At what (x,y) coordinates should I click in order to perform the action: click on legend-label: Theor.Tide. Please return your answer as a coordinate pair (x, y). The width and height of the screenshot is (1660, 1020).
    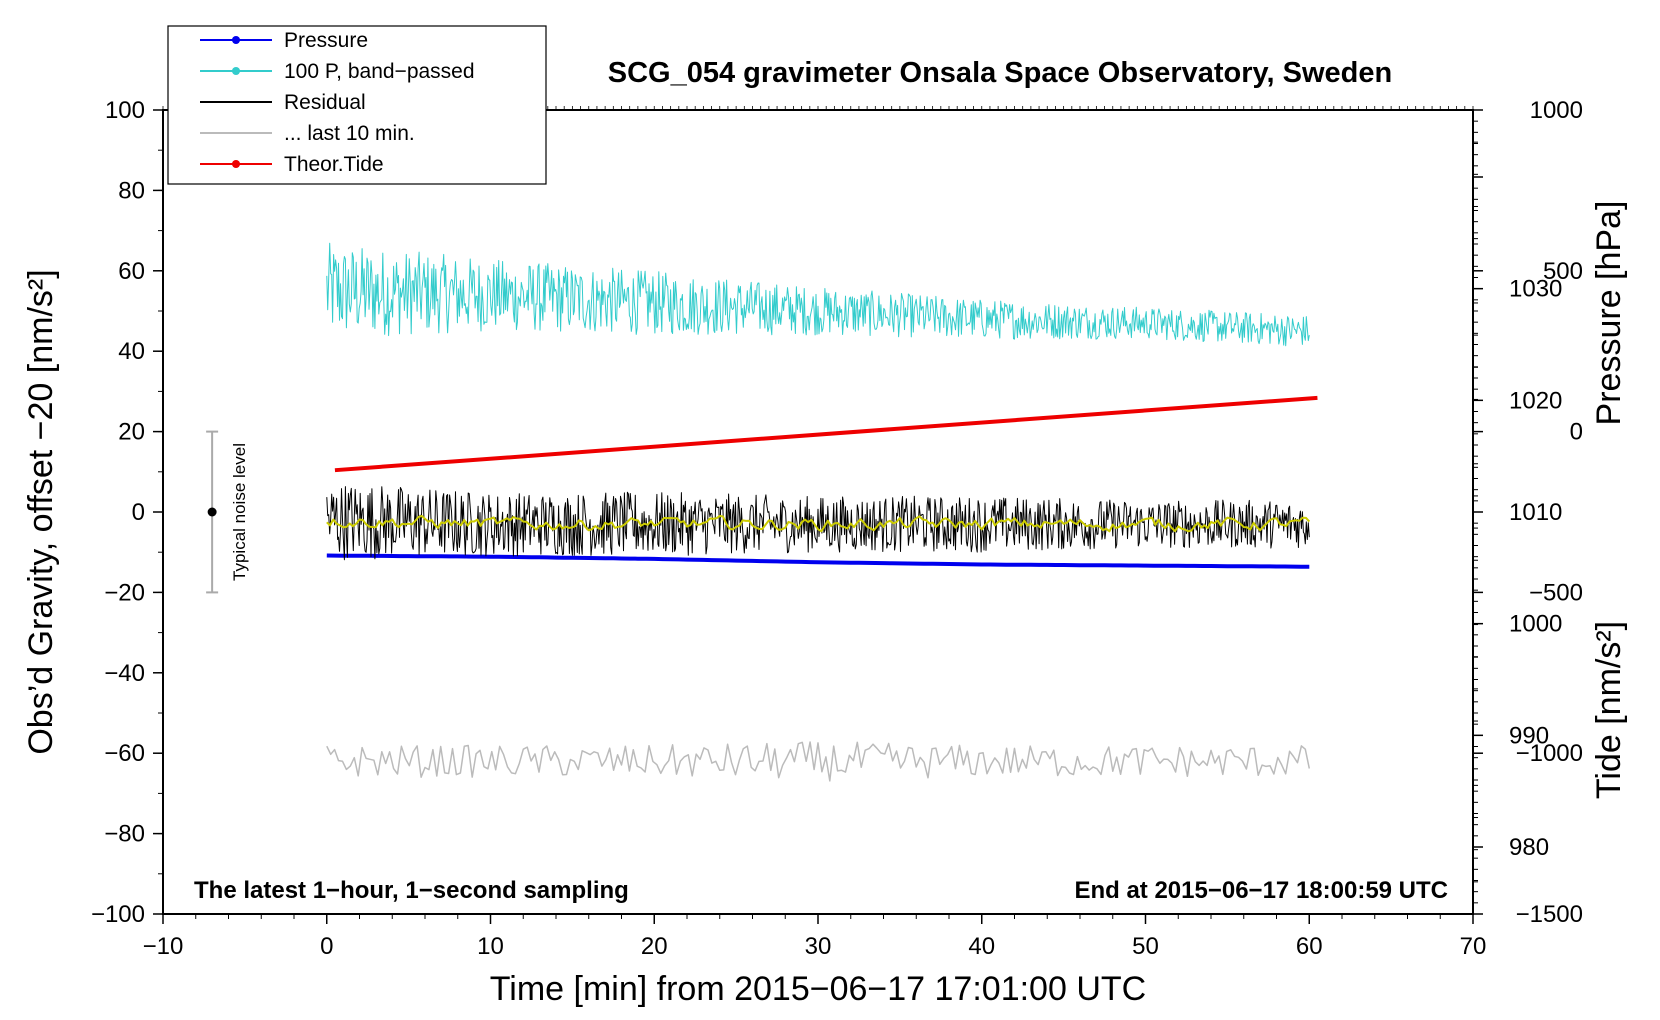
    Looking at the image, I should click on (334, 164).